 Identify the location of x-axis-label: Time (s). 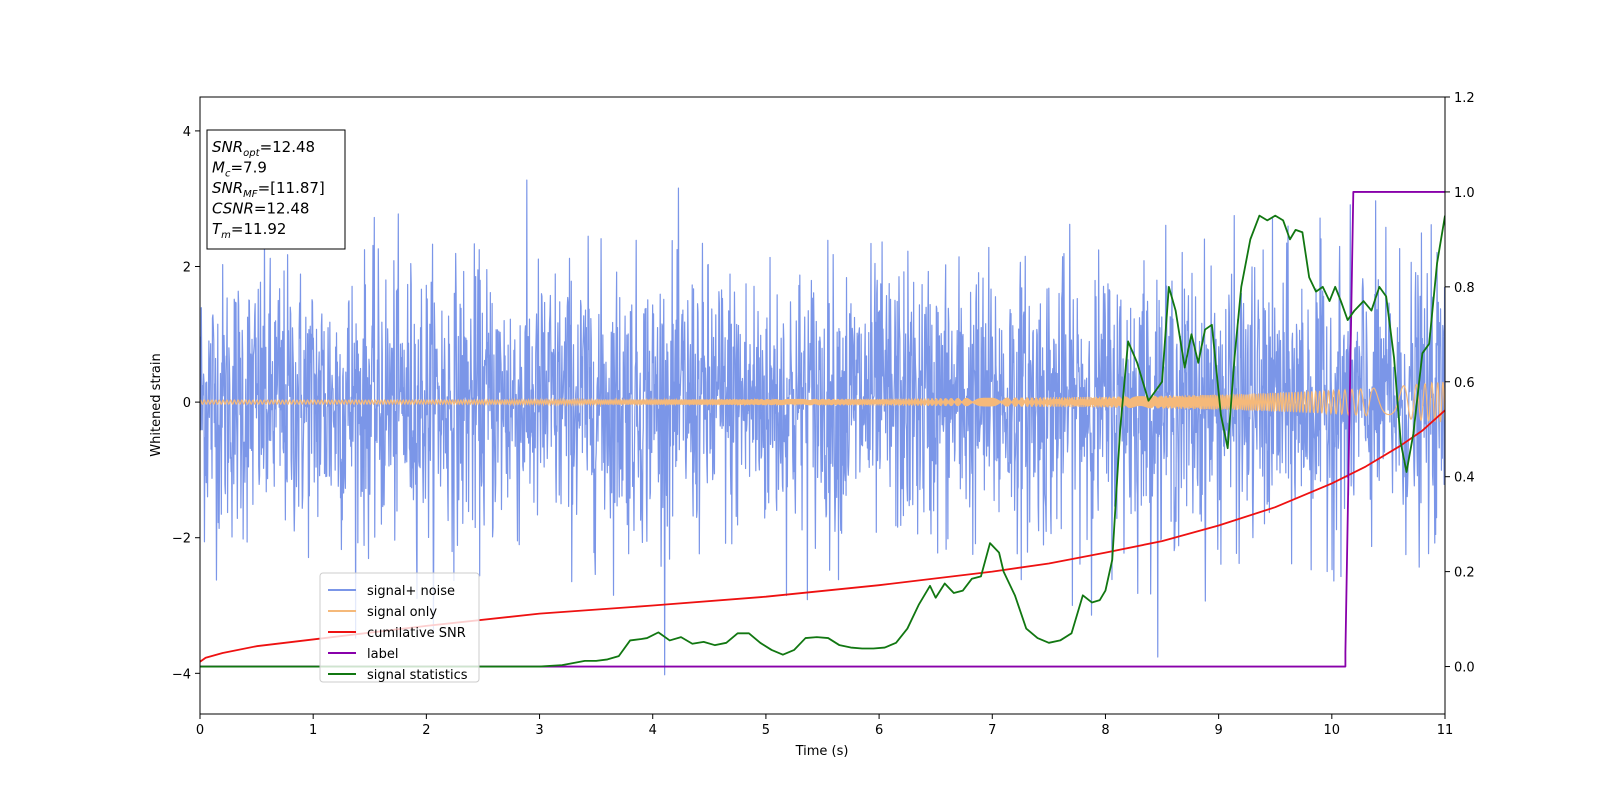
(822, 751).